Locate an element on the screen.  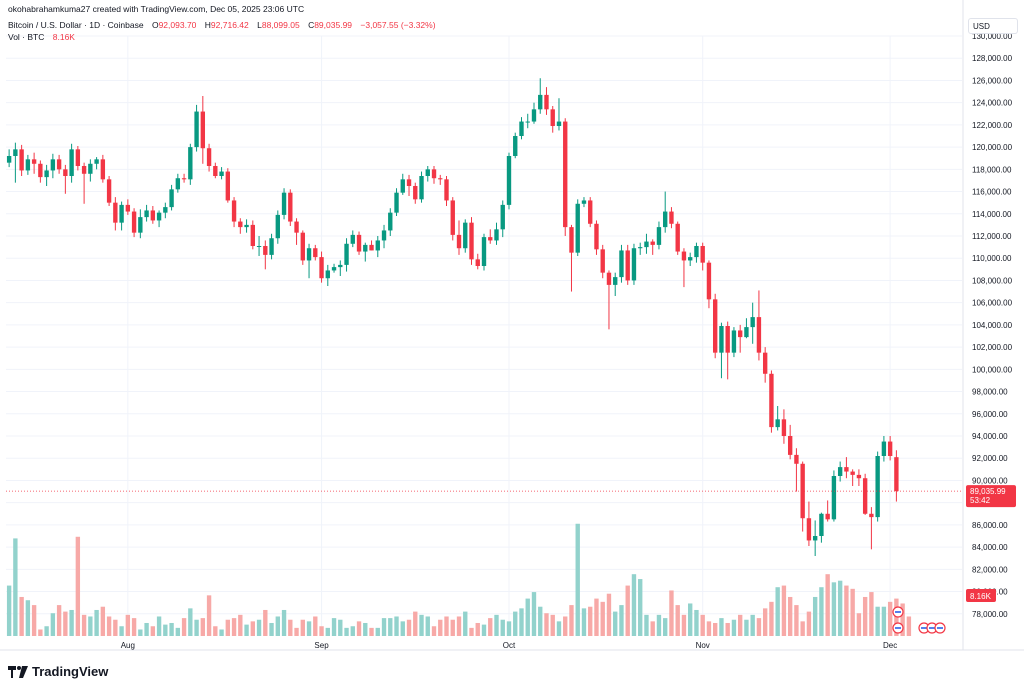
currency-selector: USD is located at coordinates (993, 26).